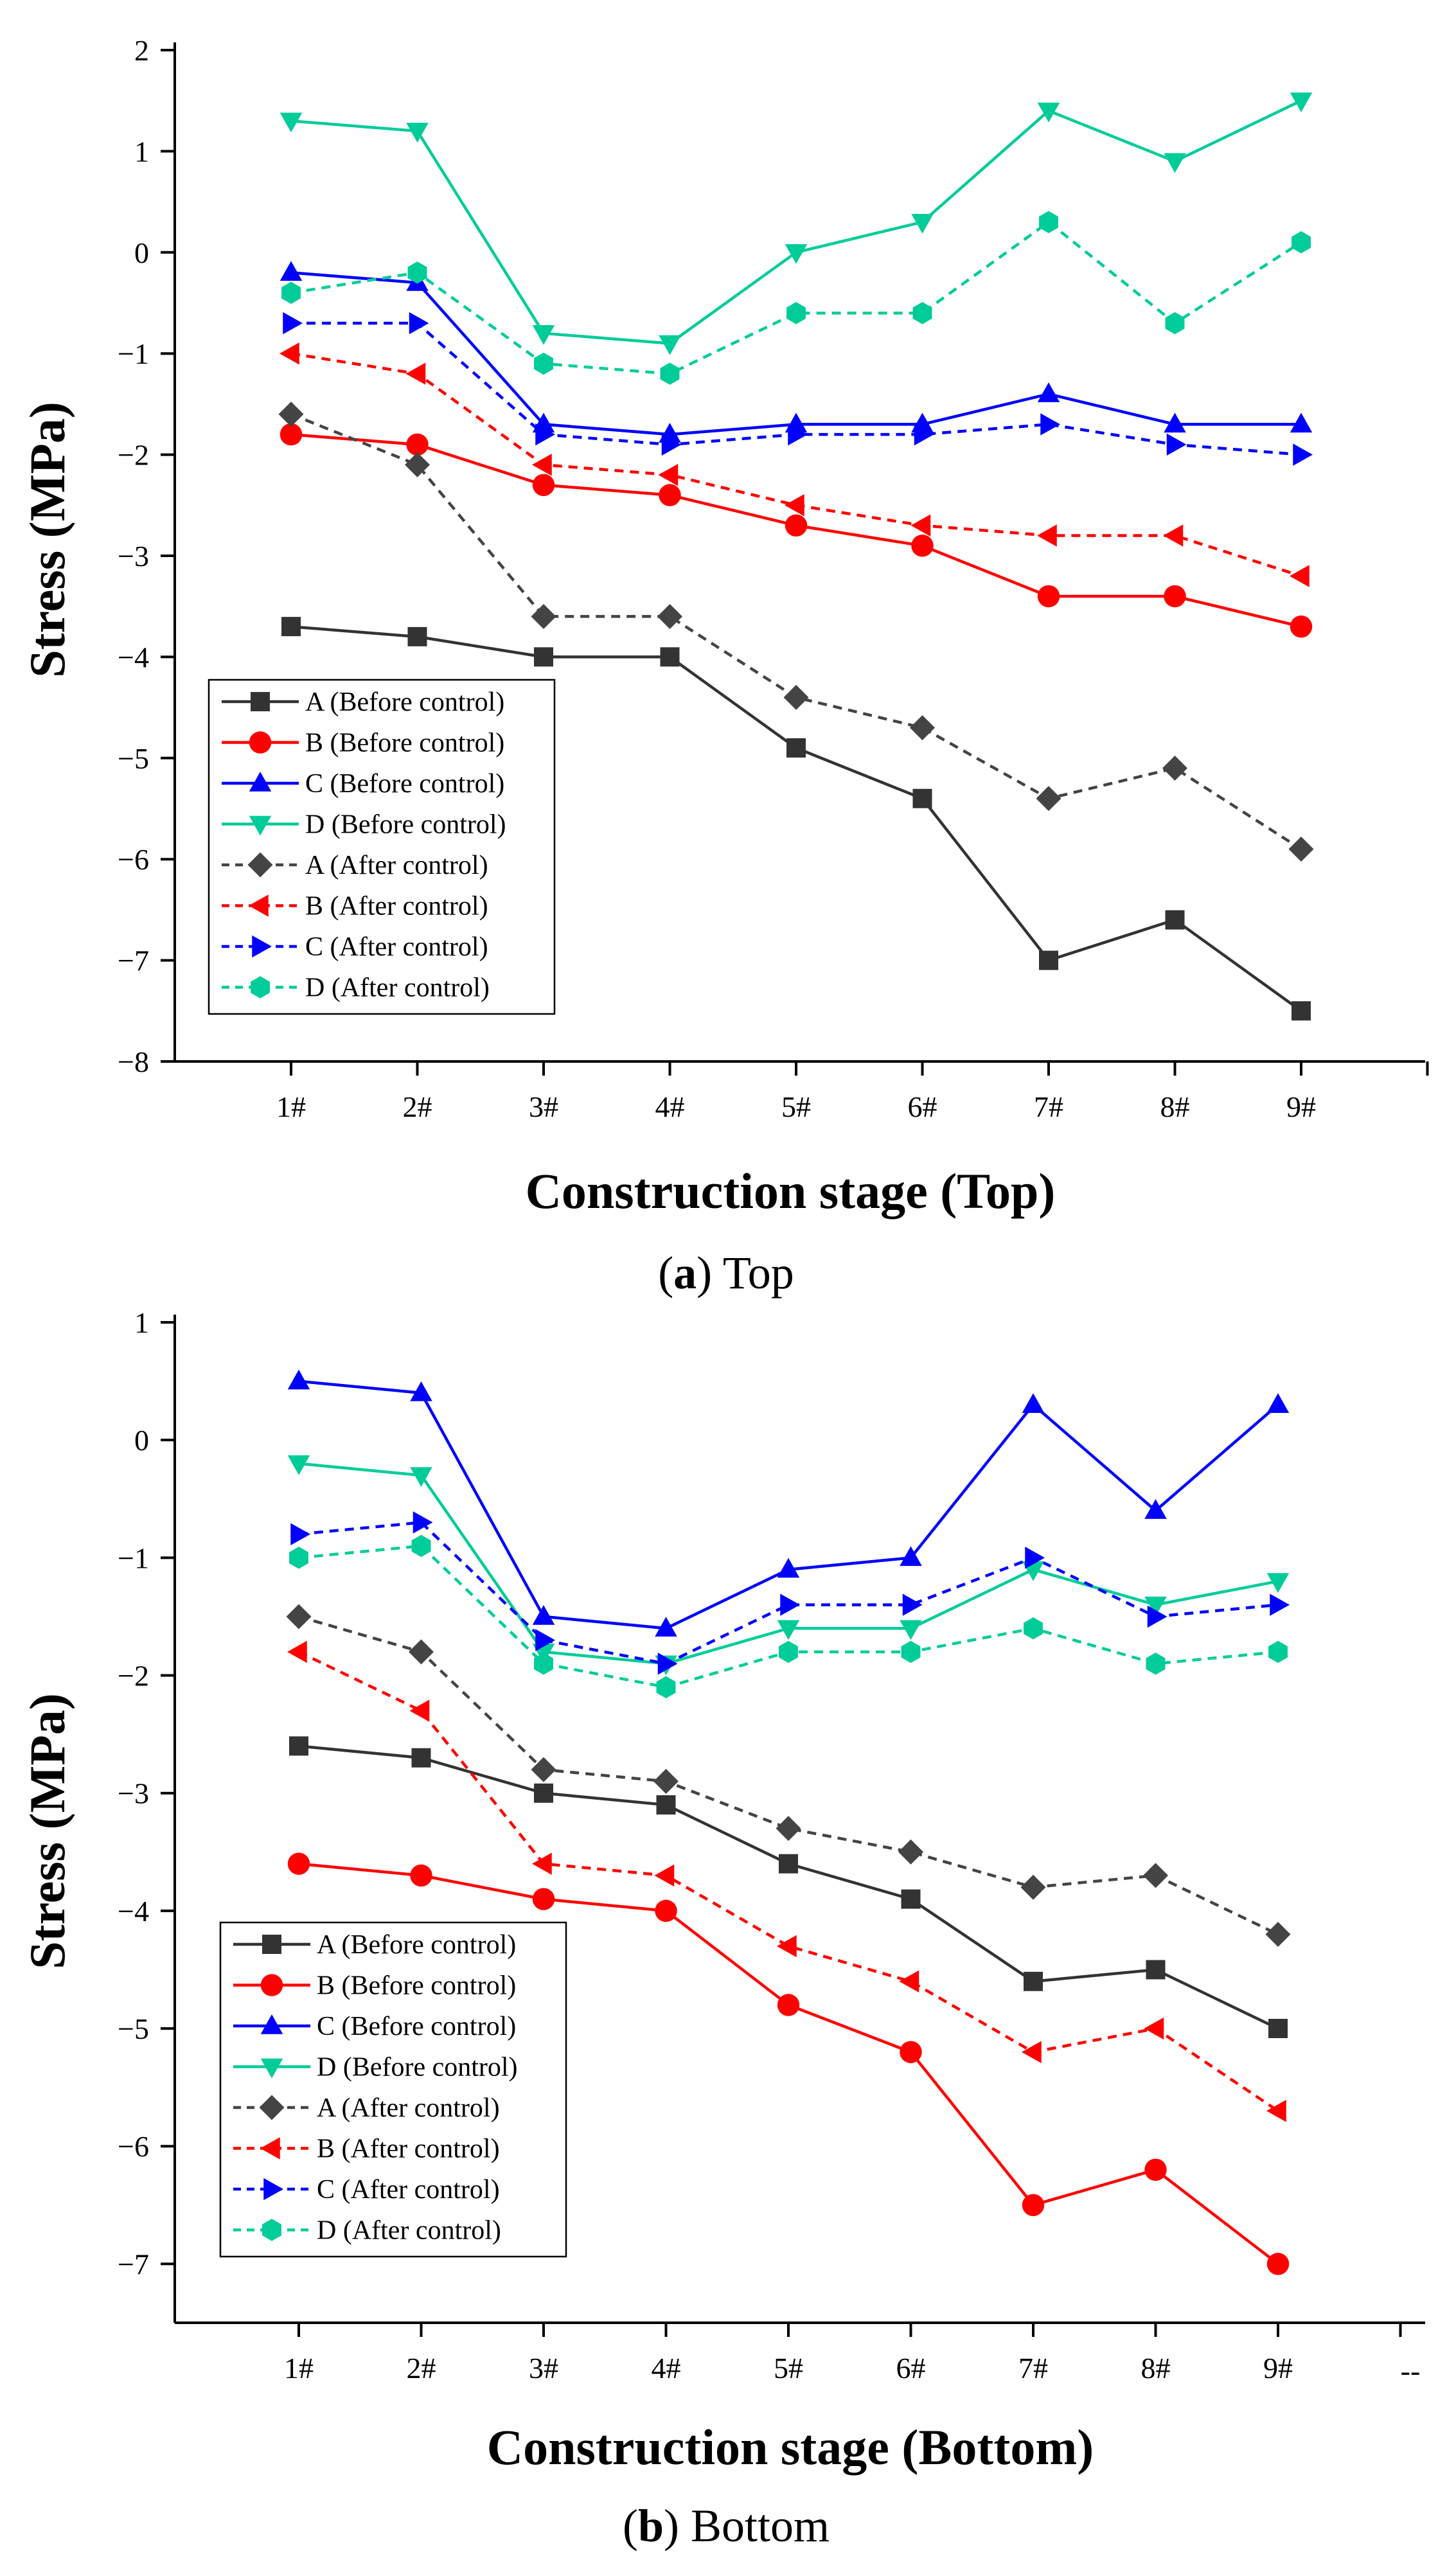 This screenshot has width=1456, height=2574. I want to click on x-axis-ticks-bottom: 1# 2# 3# 4# 5# 6# 7# 8# 9#, so click(843, 2353).